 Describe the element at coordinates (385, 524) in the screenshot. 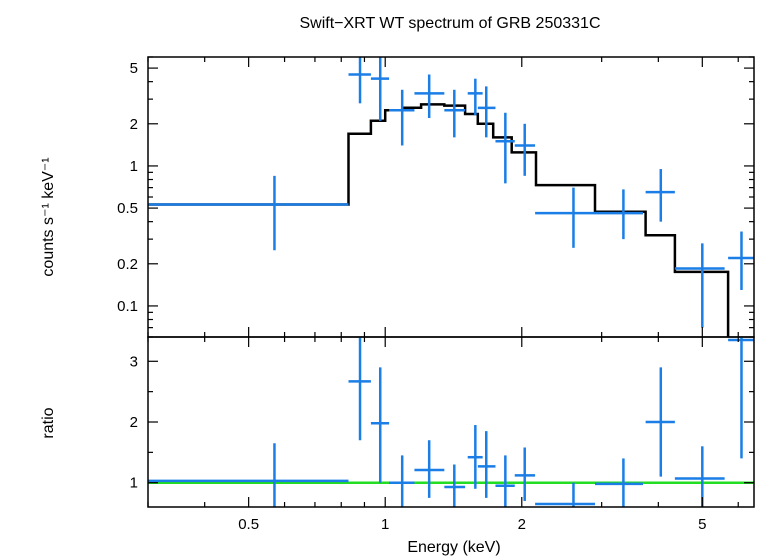

I see `x-tick-label: 1` at that location.